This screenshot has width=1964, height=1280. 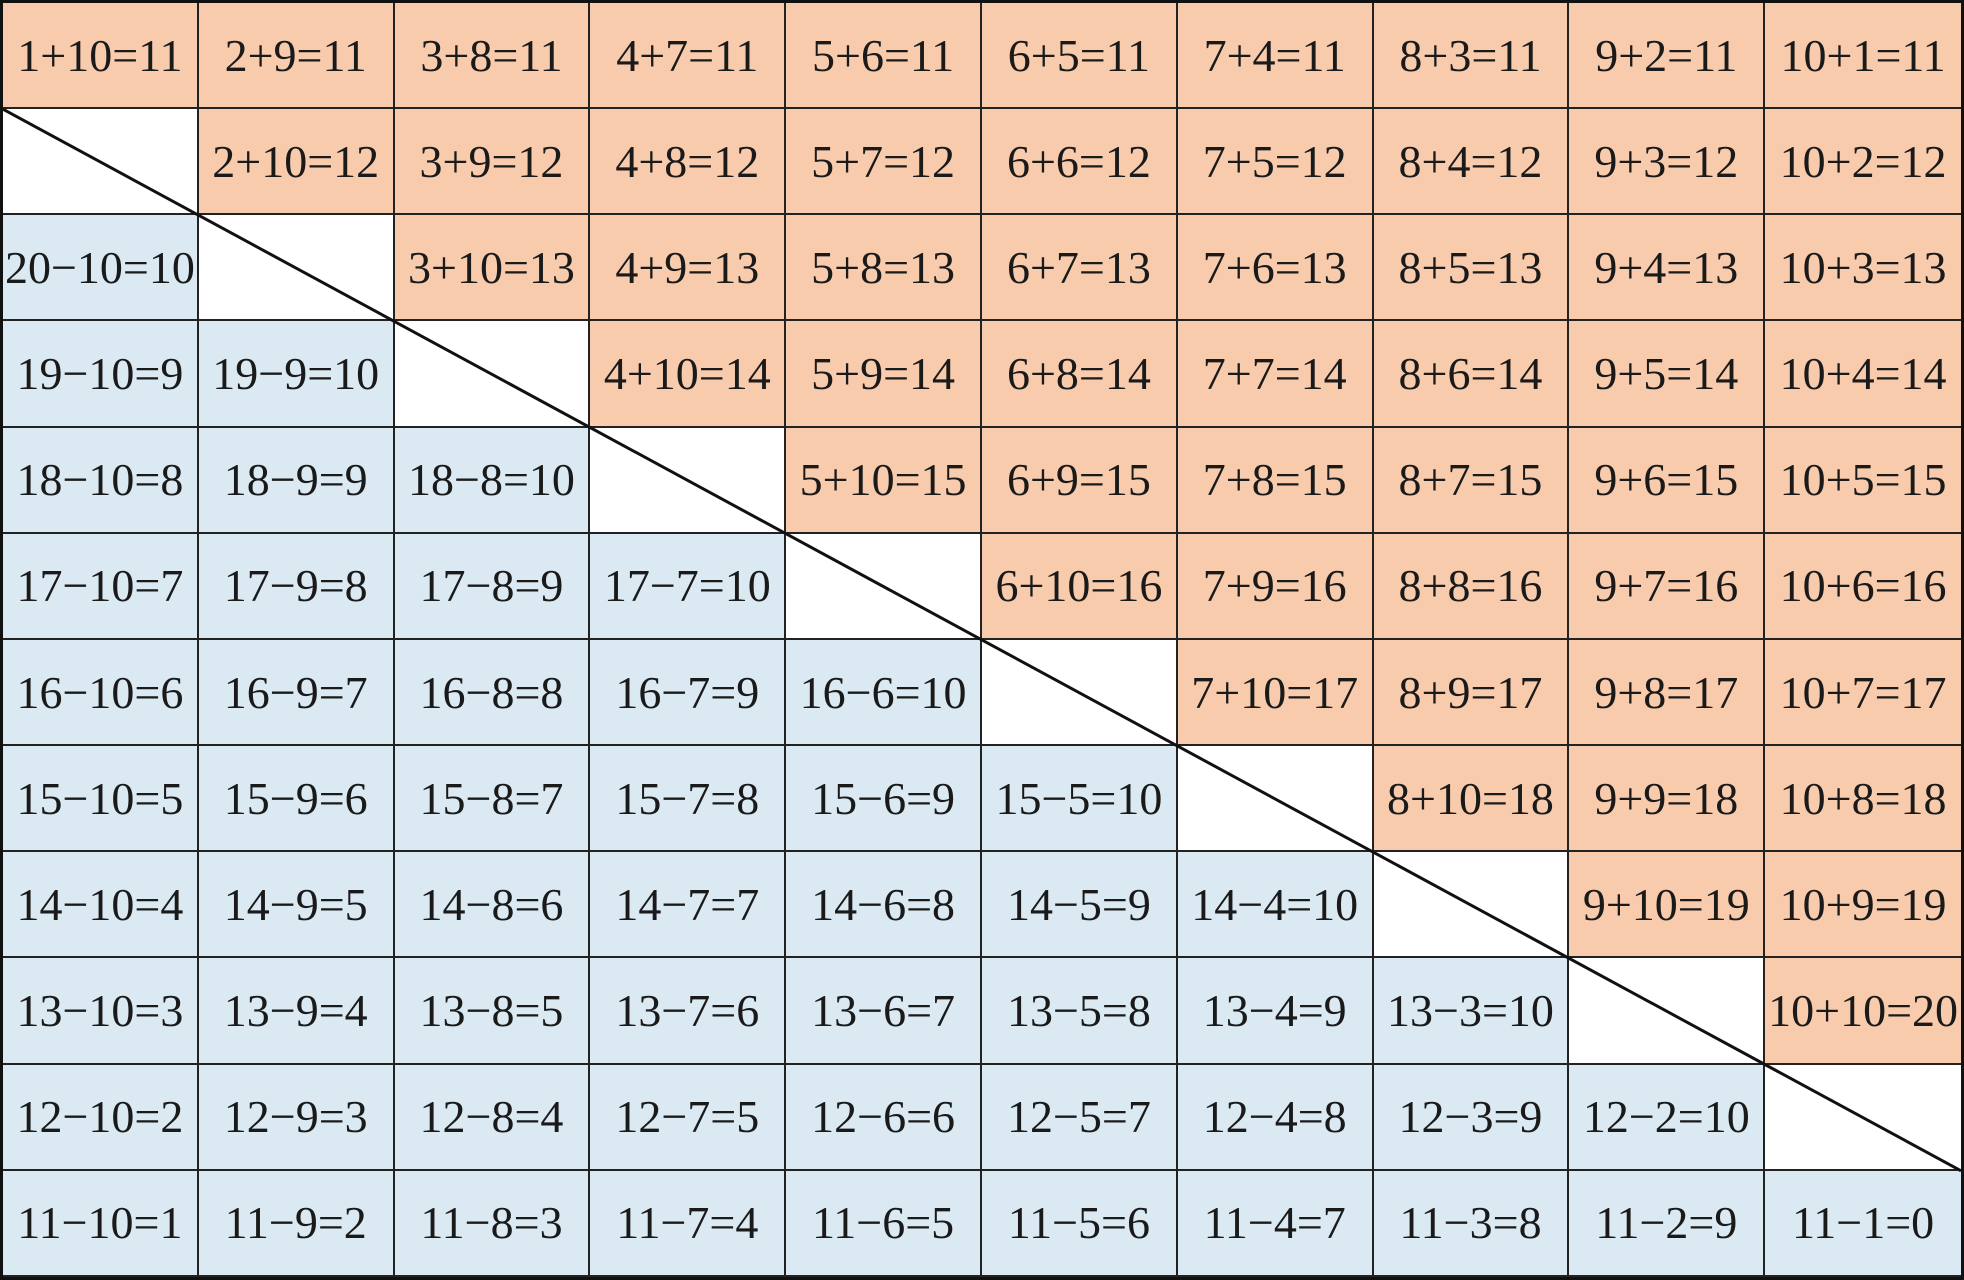 What do you see at coordinates (1080, 905) in the screenshot?
I see `subtraction-fact-cell: 14−5=9` at bounding box center [1080, 905].